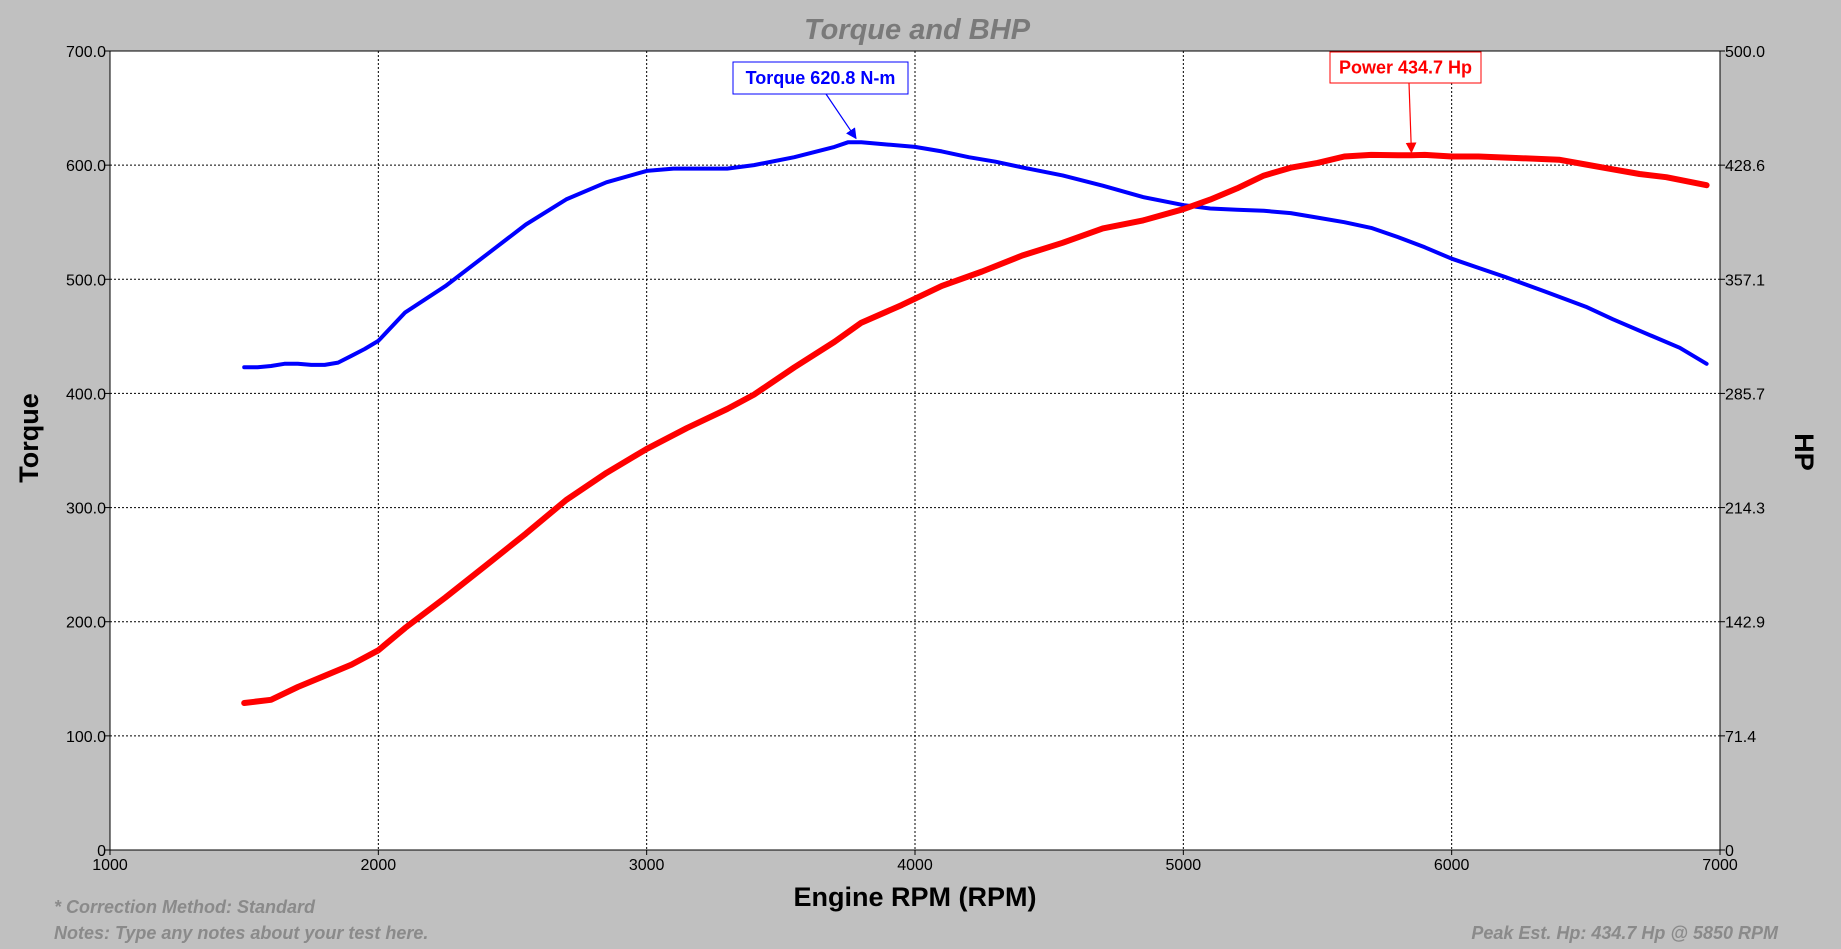 This screenshot has width=1841, height=949. I want to click on y-tick-label: 0, so click(101, 851).